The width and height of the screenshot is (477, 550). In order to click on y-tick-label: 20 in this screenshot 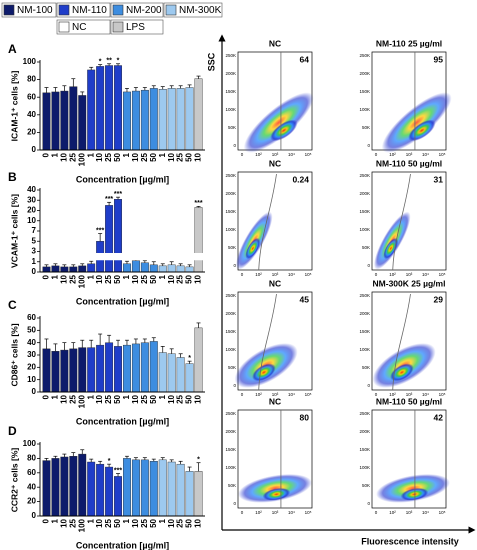, I will do `click(31, 501)`.